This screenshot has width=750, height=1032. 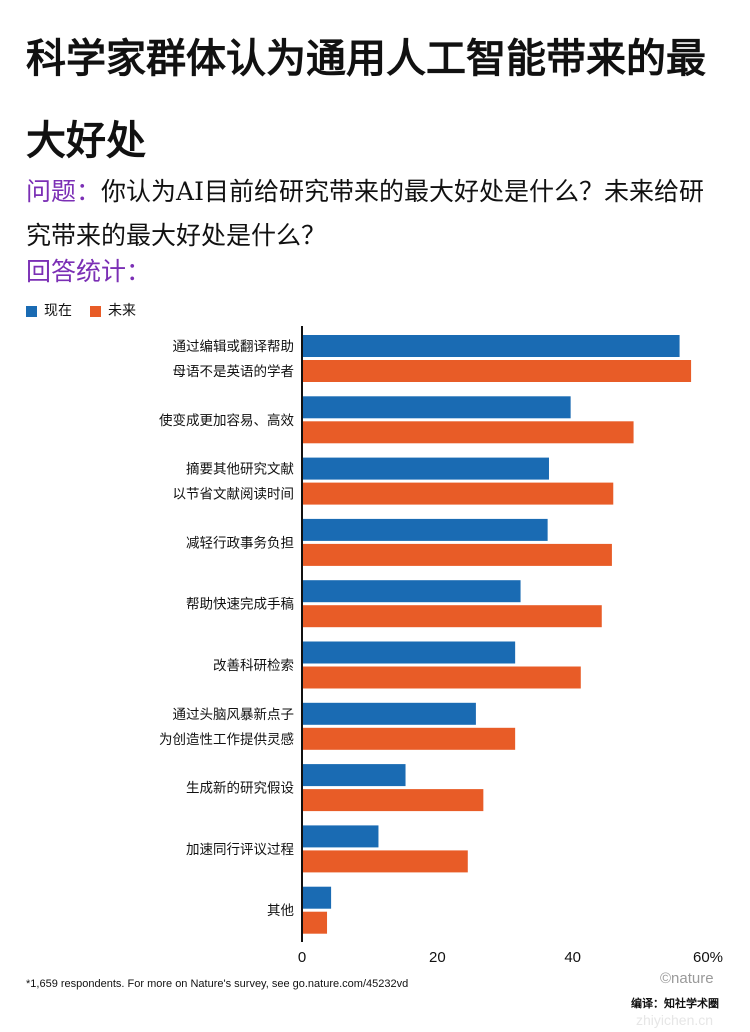 What do you see at coordinates (58, 311) in the screenshot?
I see `legend-label-now: 现在` at bounding box center [58, 311].